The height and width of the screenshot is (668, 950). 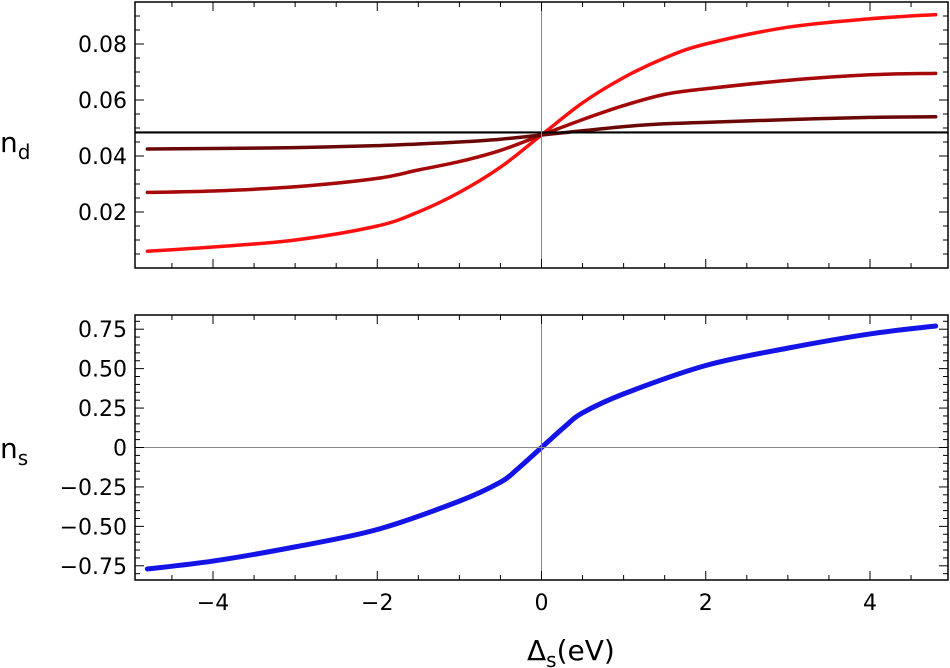 I want to click on nd-y-label-main: n, so click(x=9, y=142).